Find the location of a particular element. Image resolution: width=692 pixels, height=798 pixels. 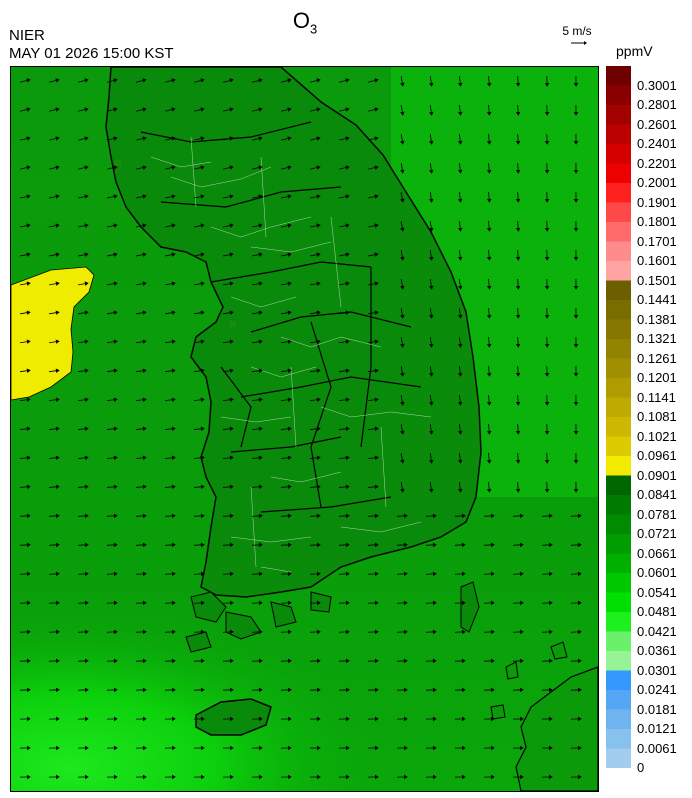

timestamp-label: MAY 01 2026 15:00 KST is located at coordinates (91, 53).